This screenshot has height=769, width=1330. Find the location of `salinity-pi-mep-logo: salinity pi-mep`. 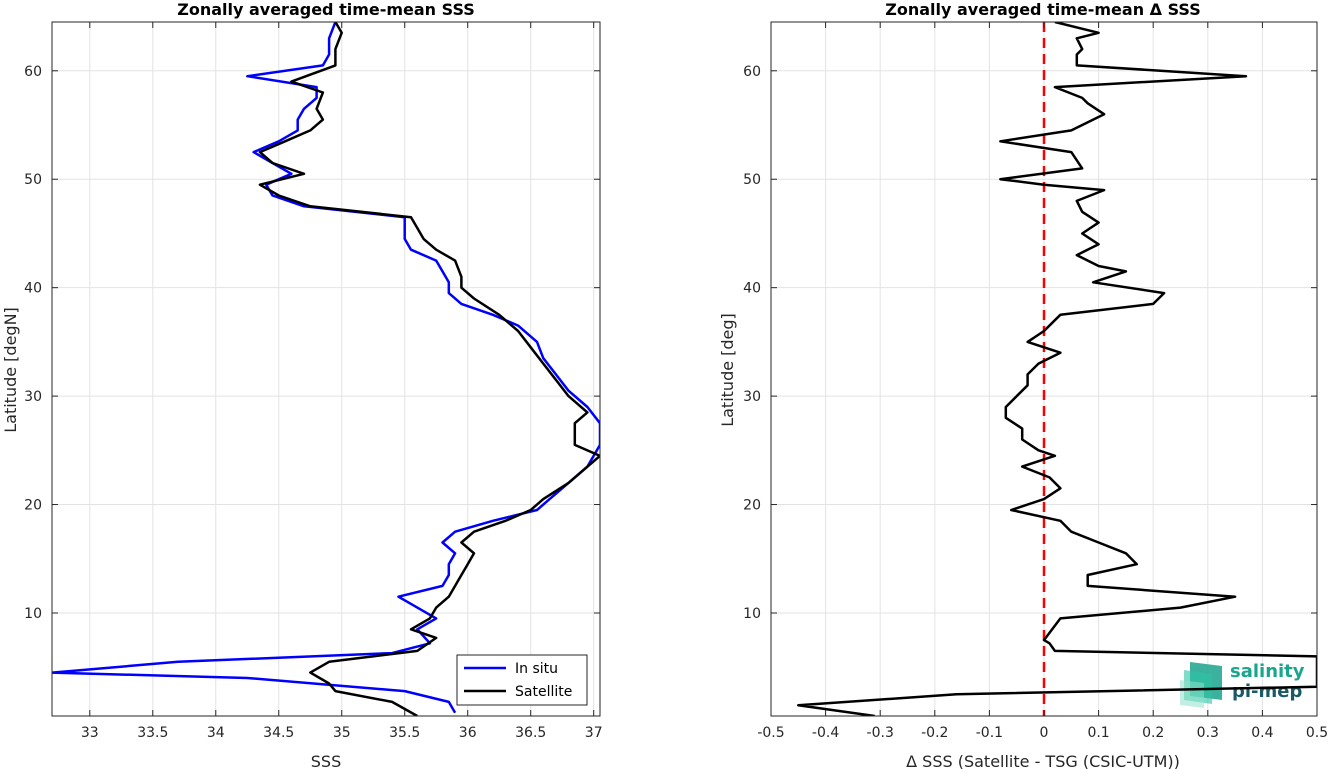

salinity-pi-mep-logo: salinity pi-mep is located at coordinates (1242, 684).